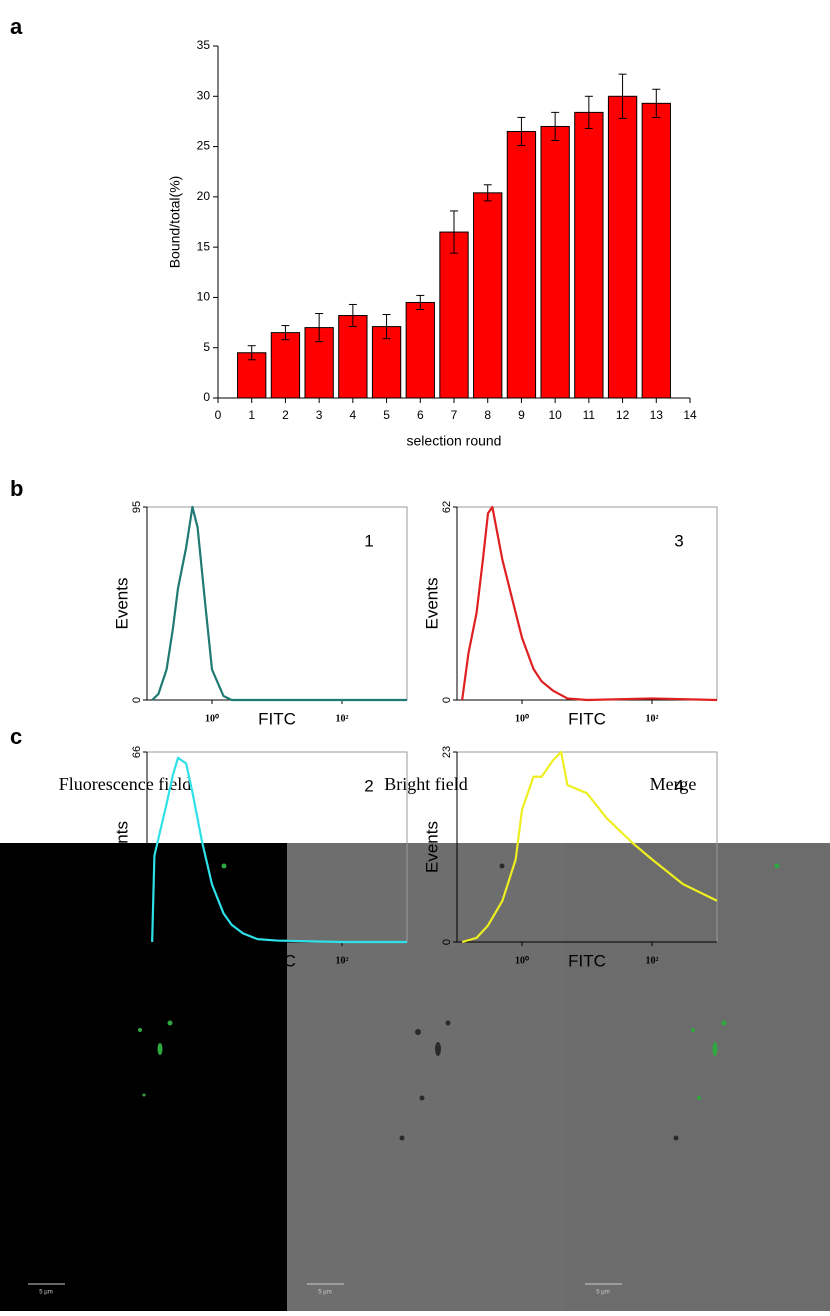  Describe the element at coordinates (555, 415) in the screenshot. I see `x-tick-label: 10` at that location.